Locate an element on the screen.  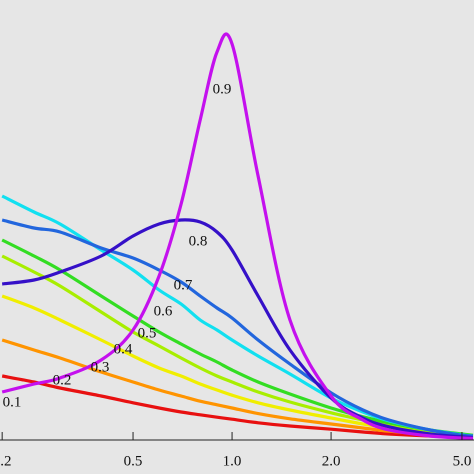
x-tick-label: 5.0 is located at coordinates (462, 461).